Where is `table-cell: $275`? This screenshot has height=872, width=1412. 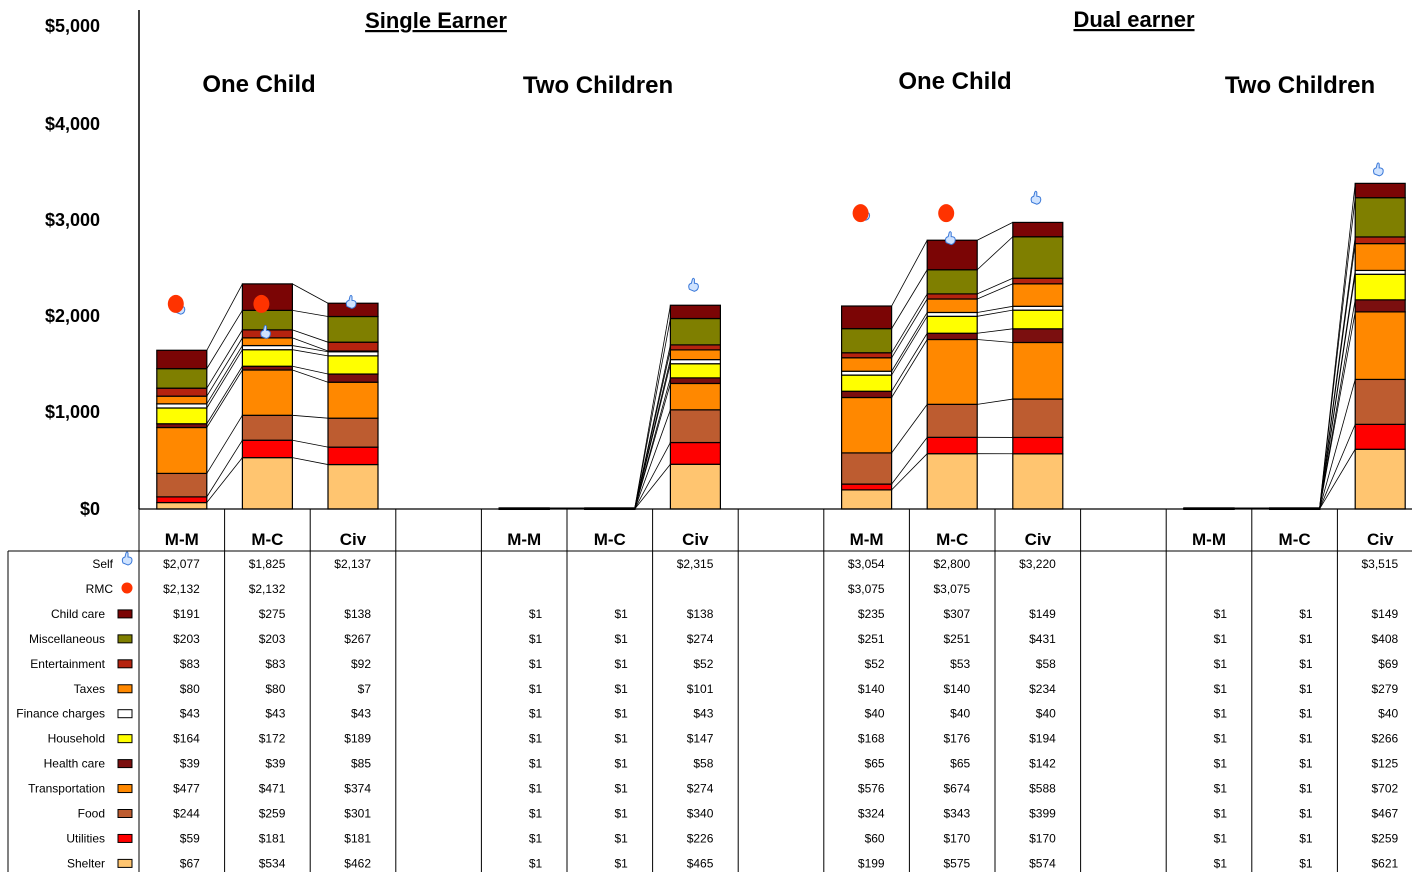
table-cell: $275 is located at coordinates (272, 614).